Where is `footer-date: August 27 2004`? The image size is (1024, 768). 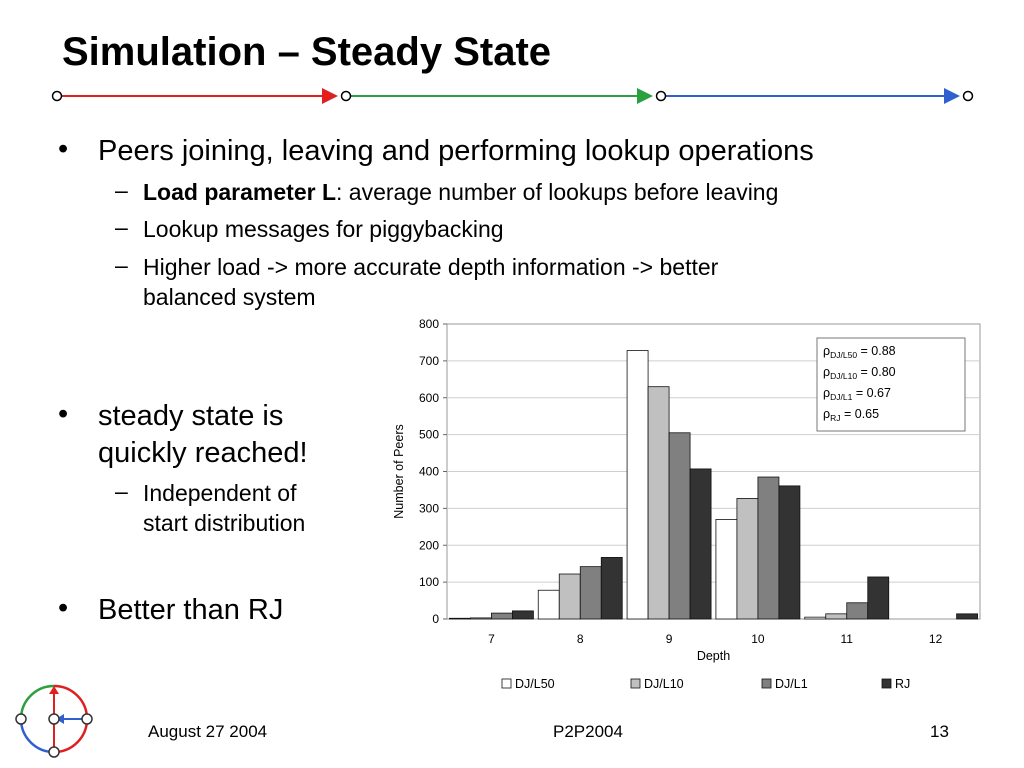 footer-date: August 27 2004 is located at coordinates (207, 732).